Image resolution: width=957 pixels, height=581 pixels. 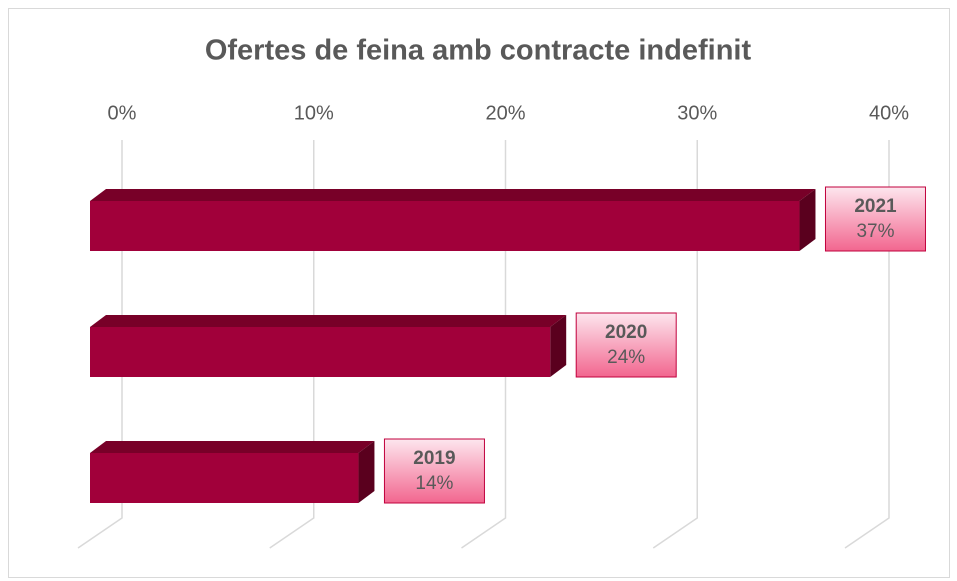 What do you see at coordinates (478, 51) in the screenshot?
I see `chart-title: Ofertes de feina amb contracte indefinit` at bounding box center [478, 51].